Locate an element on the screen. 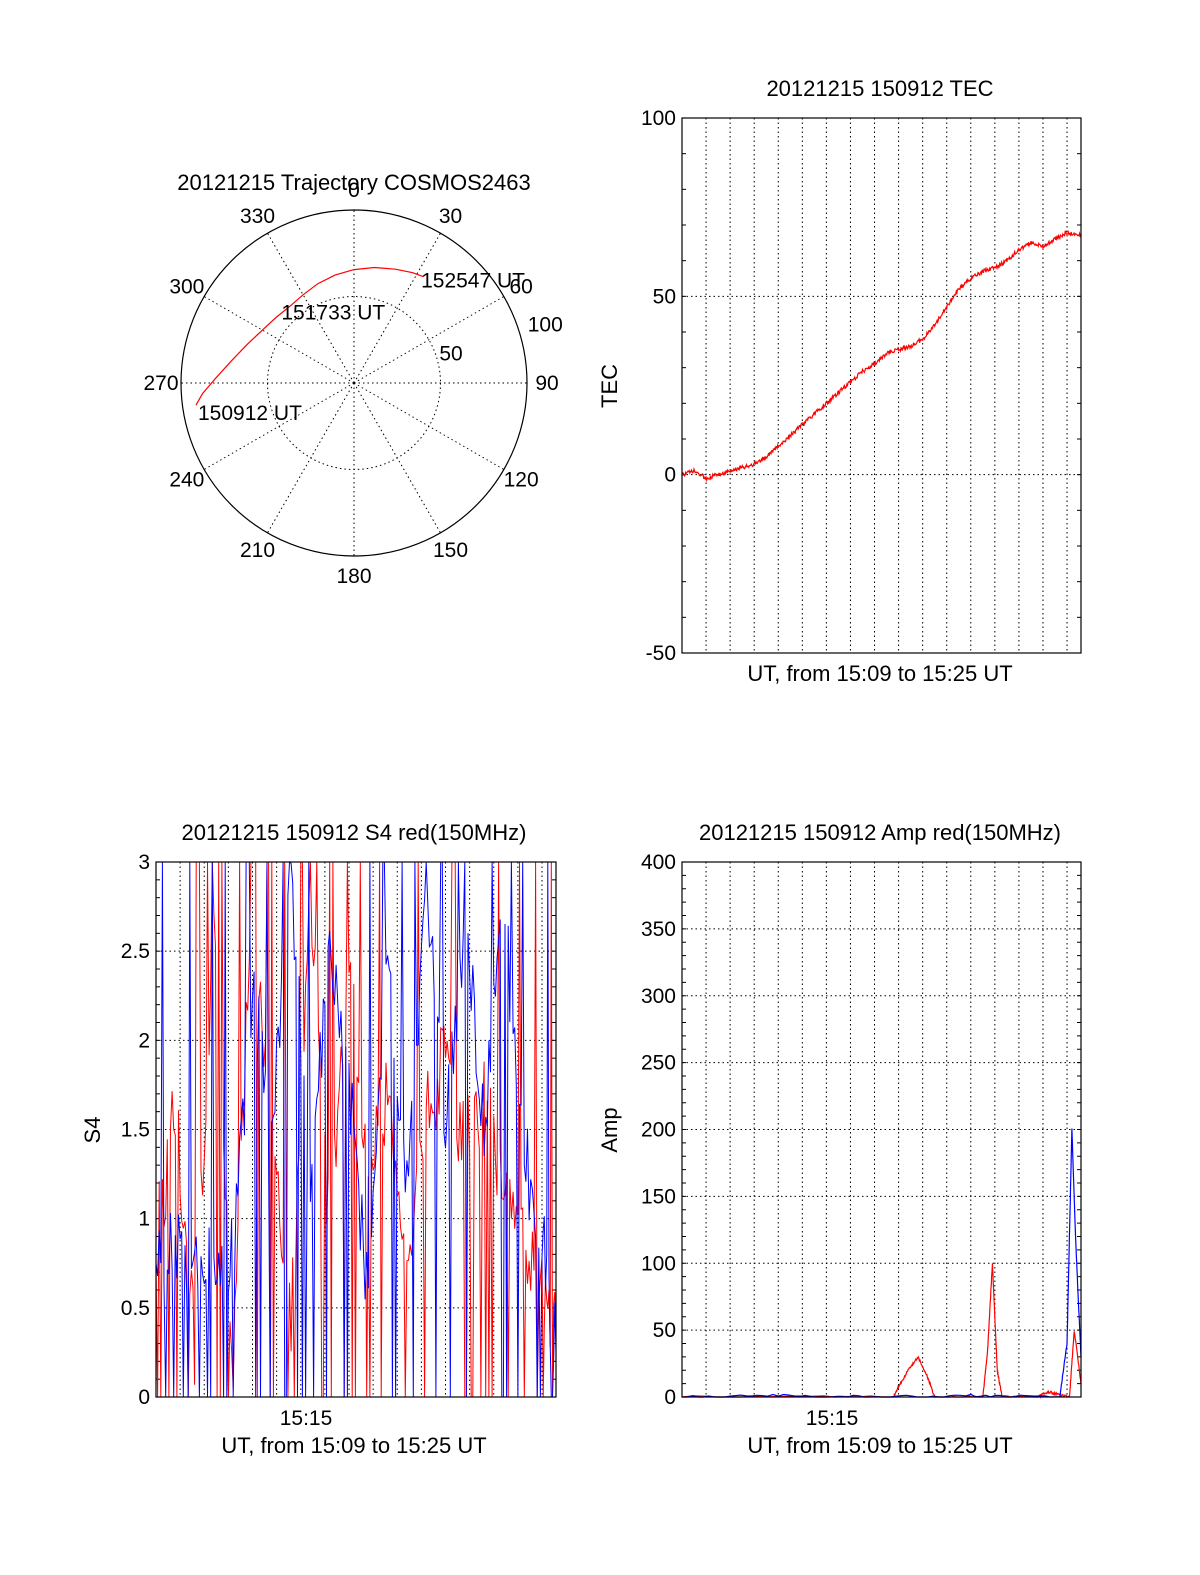 The width and height of the screenshot is (1200, 1575). polar-azimuth-label: 90 is located at coordinates (546, 383).